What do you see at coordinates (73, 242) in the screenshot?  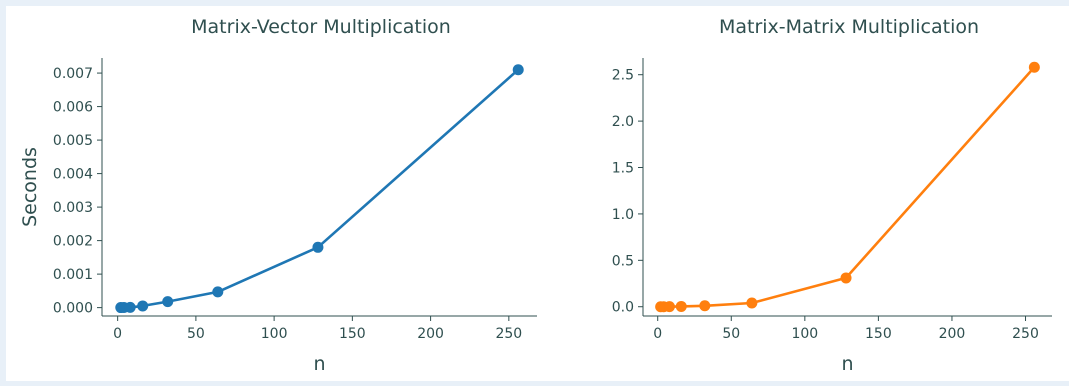 I see `y-tick-label: 0.002` at bounding box center [73, 242].